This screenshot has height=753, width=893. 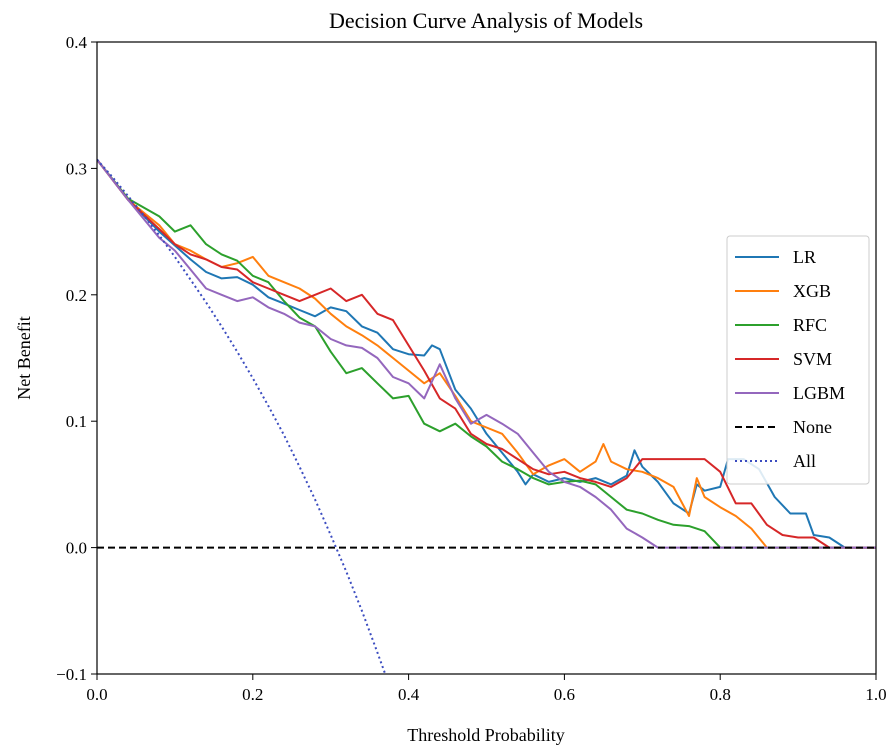 What do you see at coordinates (76, 295) in the screenshot?
I see `y-tick-label: 0.2` at bounding box center [76, 295].